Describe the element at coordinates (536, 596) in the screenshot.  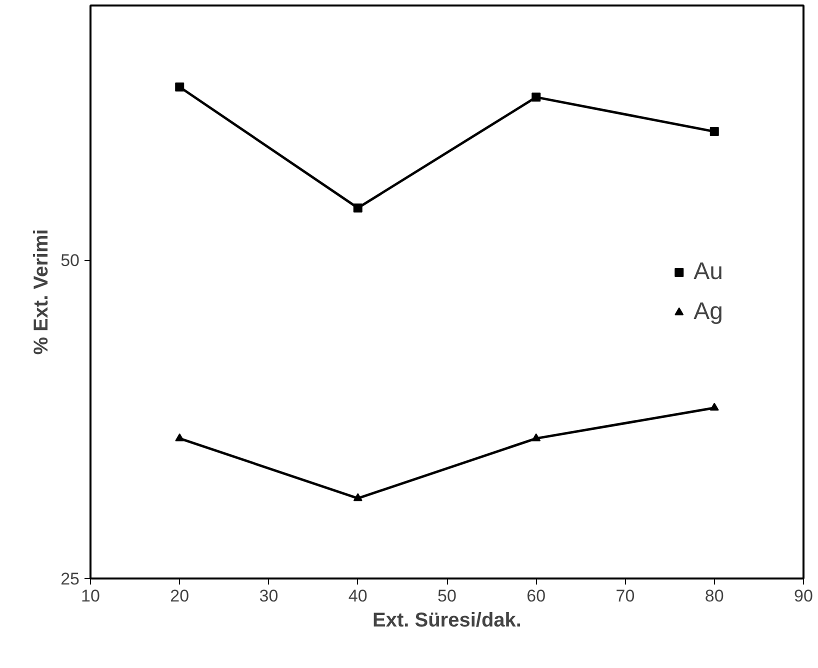
I see `x-tick-label: 60` at that location.